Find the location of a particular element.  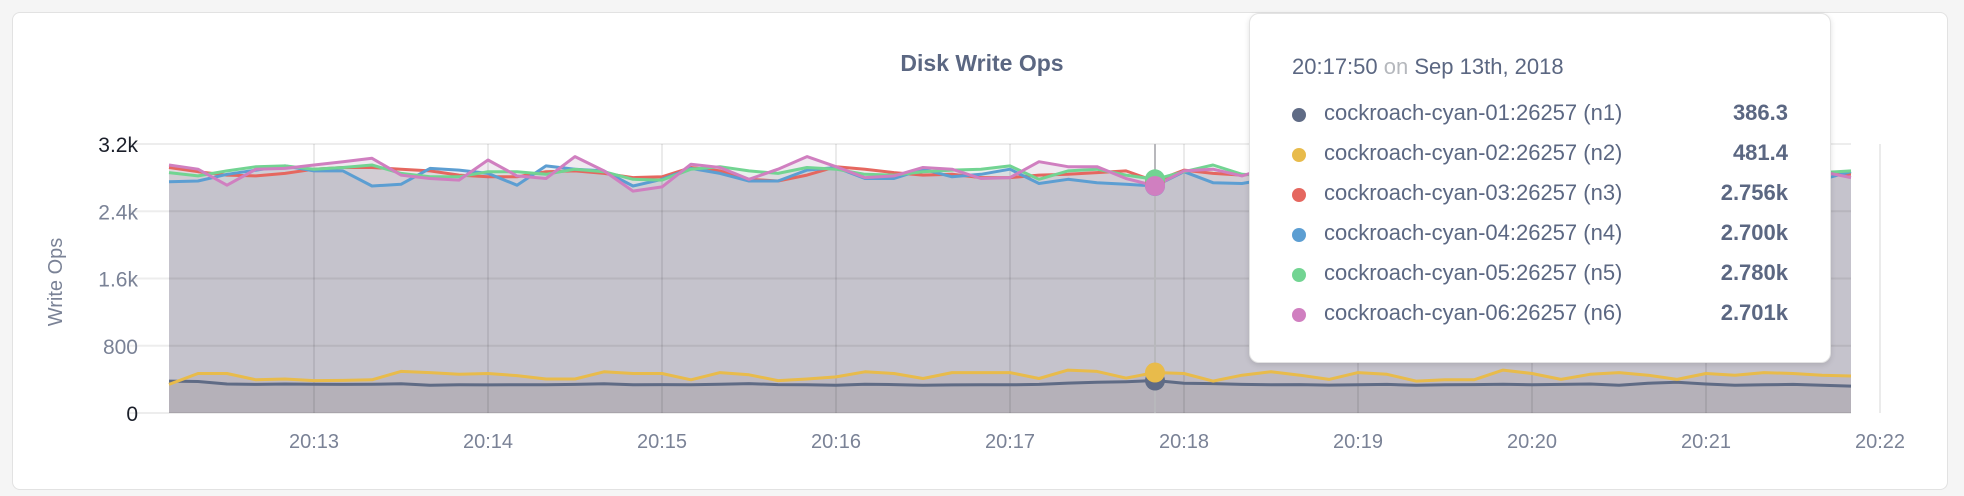

tooltip-row: cockroach-cyan-02:26257 (n2) 481.4 is located at coordinates (1542, 155).